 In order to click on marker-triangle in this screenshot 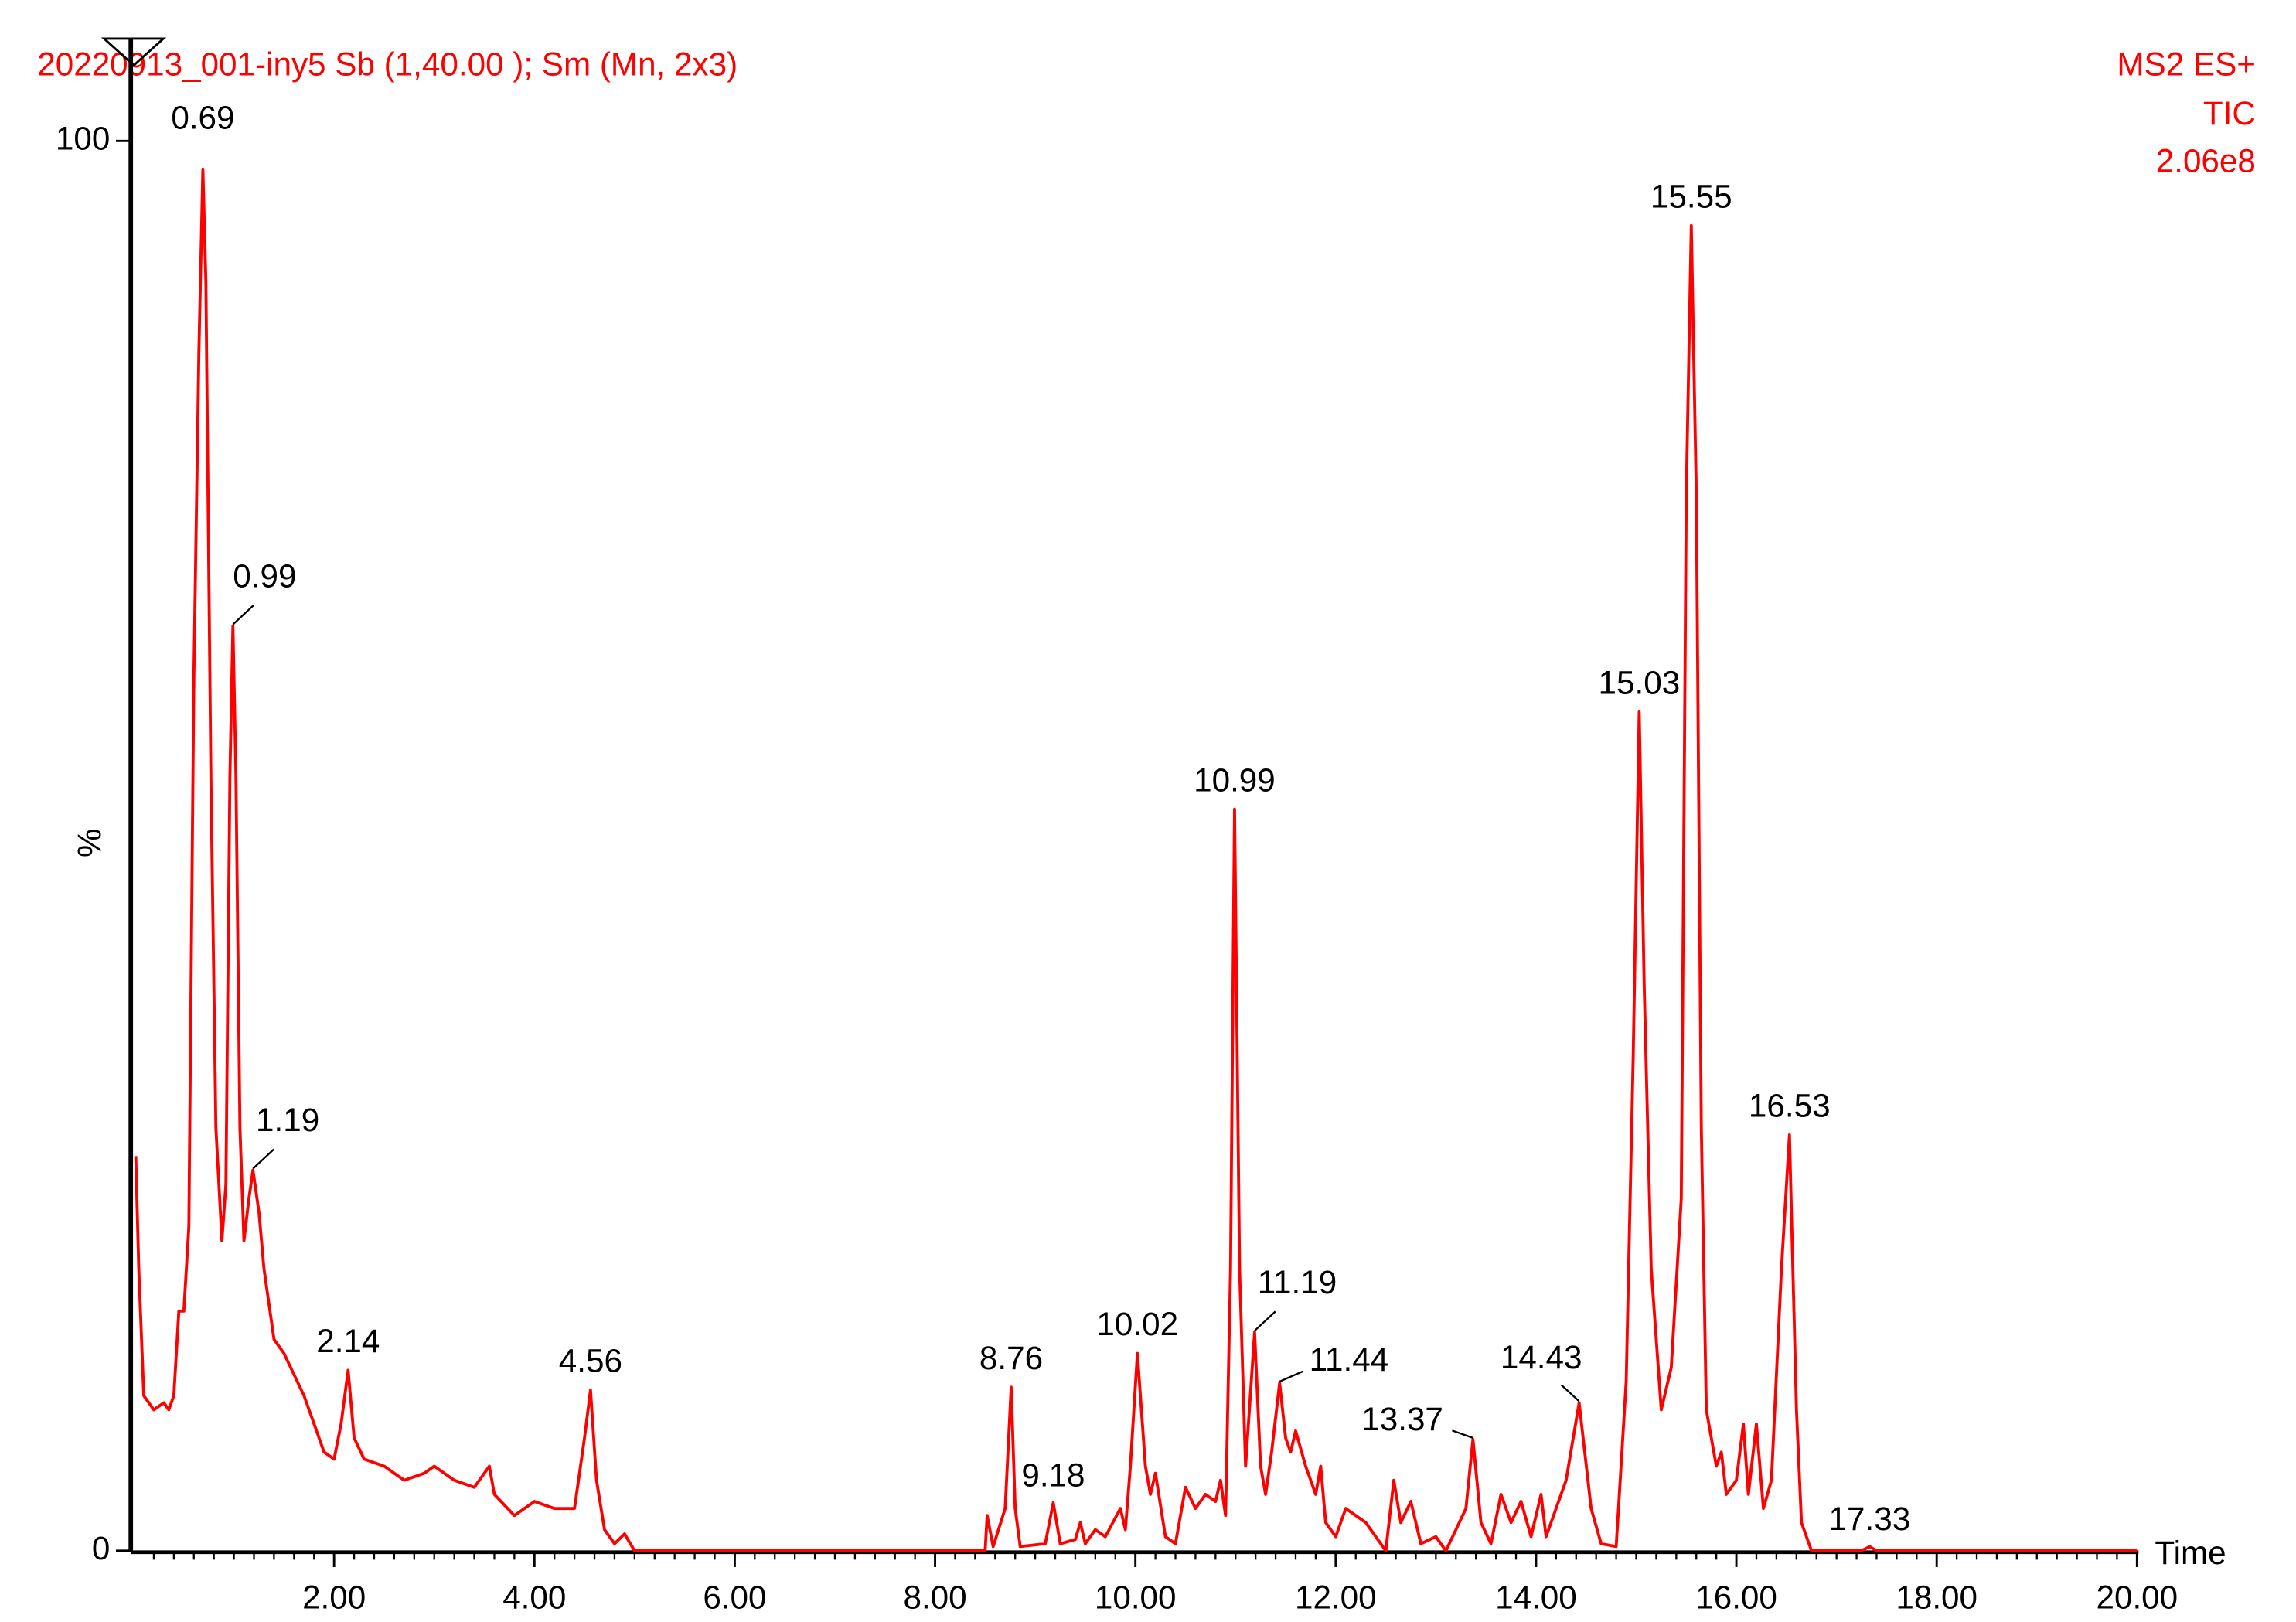, I will do `click(133, 52)`.